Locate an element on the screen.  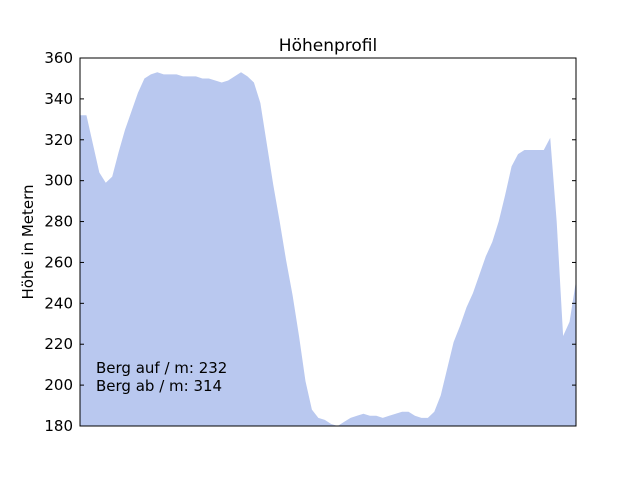
y-tick-label: 220 is located at coordinates (58, 344).